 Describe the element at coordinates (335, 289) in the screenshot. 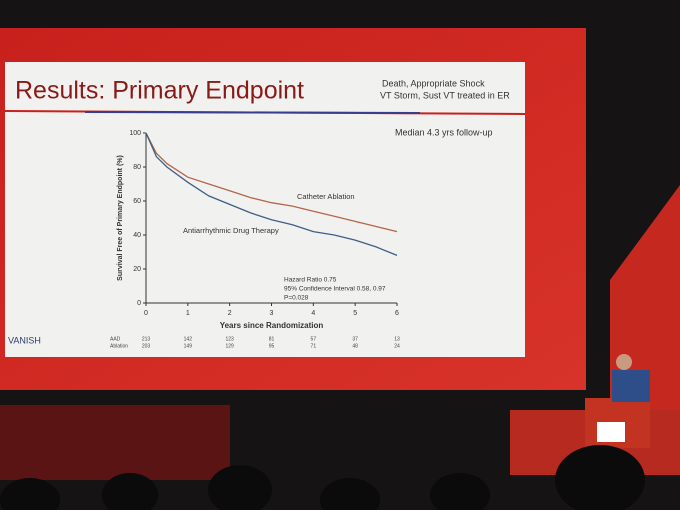

I see `annotation: 95% Confidence Interval 0.58, 0.97` at that location.